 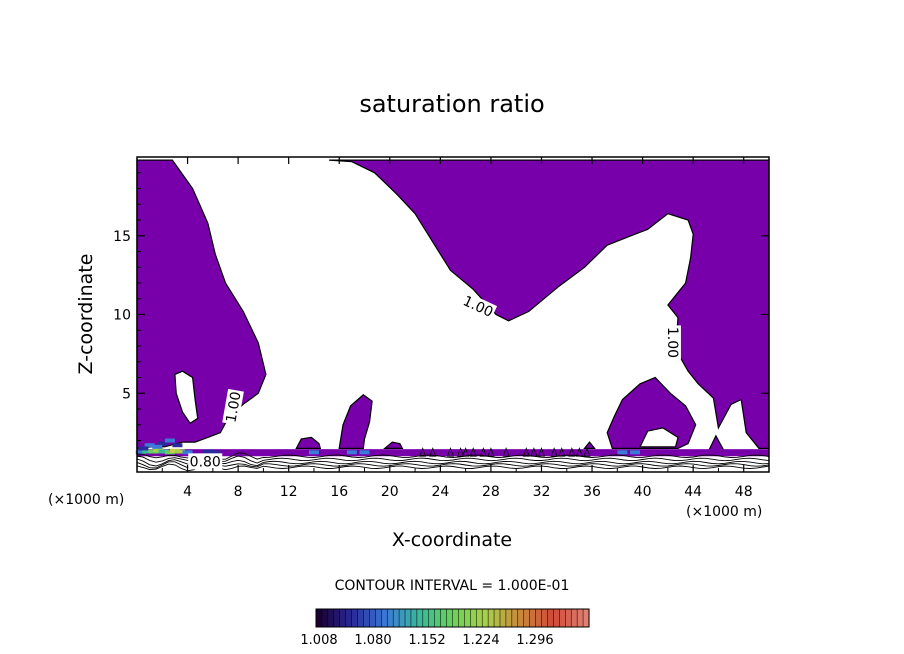 What do you see at coordinates (86, 500) in the screenshot?
I see `x-unit-label-left: (×1000 m)` at bounding box center [86, 500].